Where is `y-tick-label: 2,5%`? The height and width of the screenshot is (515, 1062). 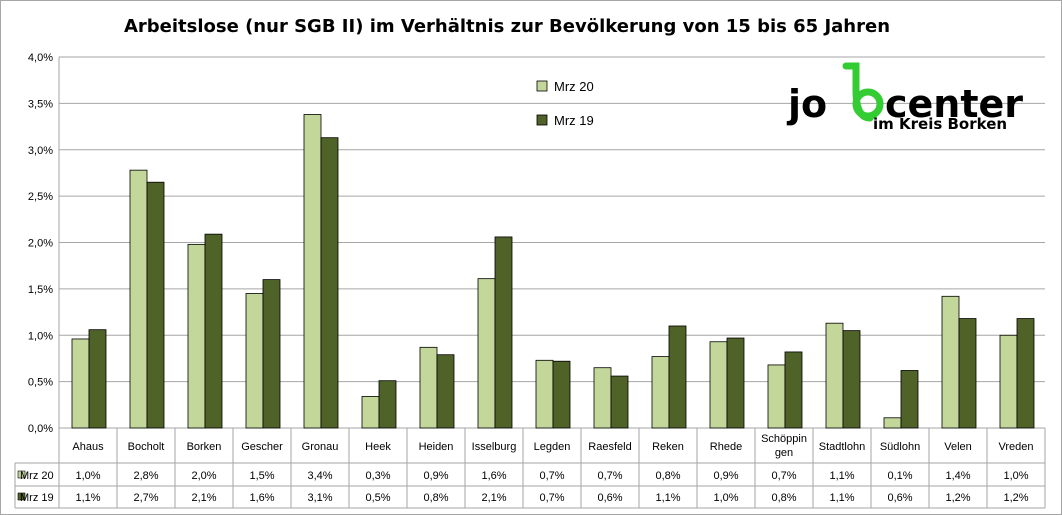 y-tick-label: 2,5% is located at coordinates (40, 197).